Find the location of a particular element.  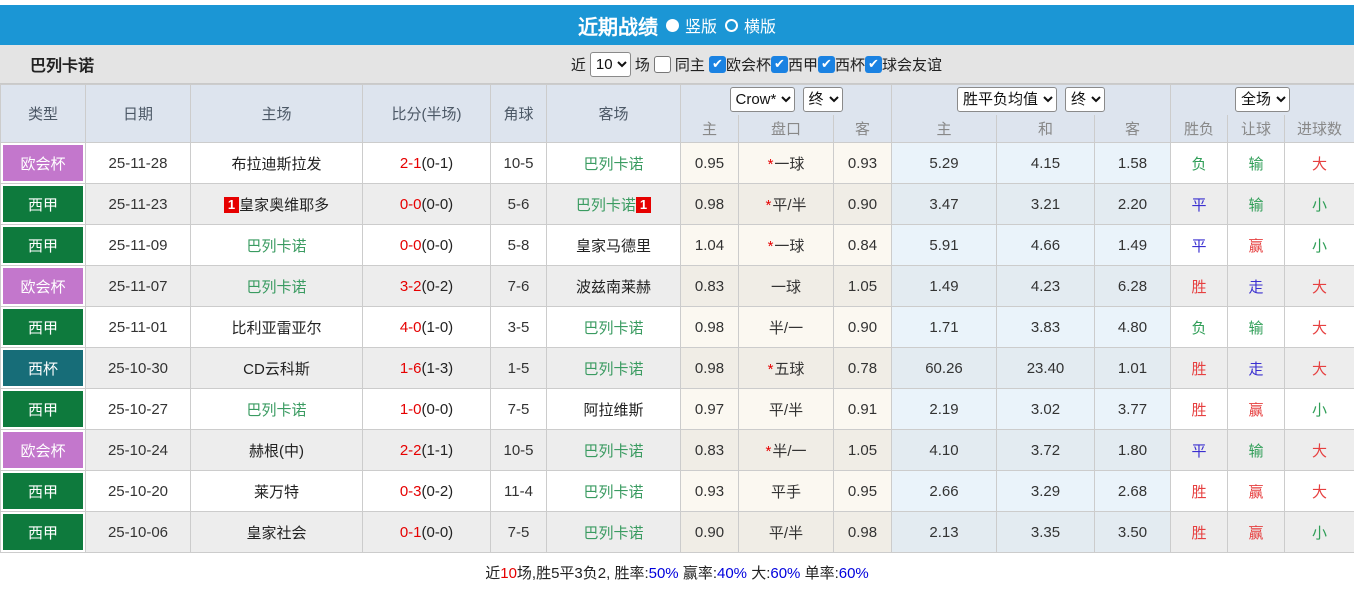

odds-time-select: 终 is located at coordinates (822, 100).